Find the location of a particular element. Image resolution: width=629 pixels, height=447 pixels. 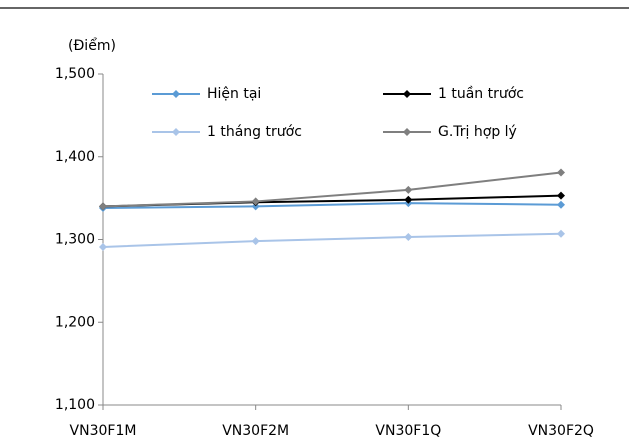

y-axis-label: (Điểm) is located at coordinates (92, 45).